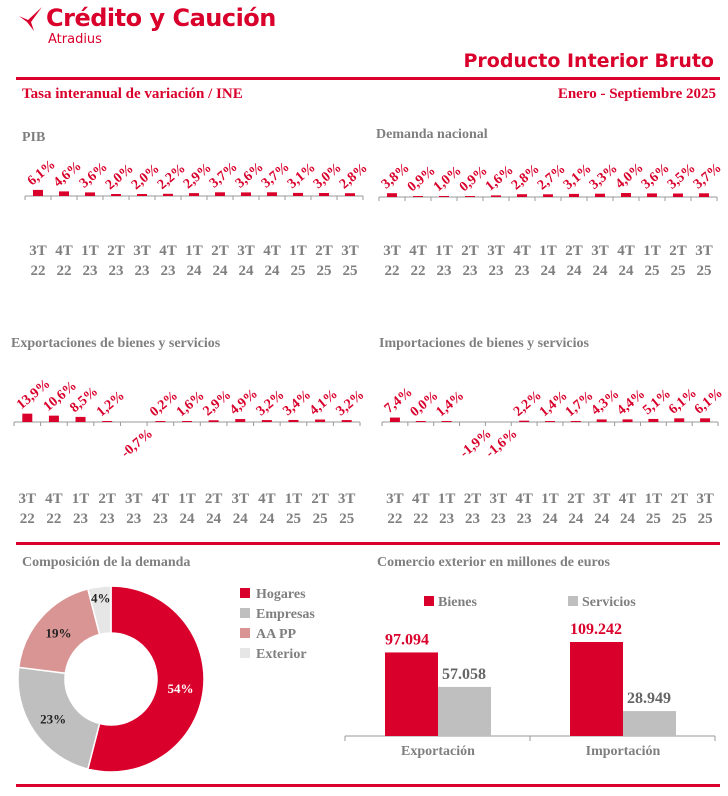 Image resolution: width=728 pixels, height=796 pixels. What do you see at coordinates (53, 718) in the screenshot?
I see `slice-label: 23%` at bounding box center [53, 718].